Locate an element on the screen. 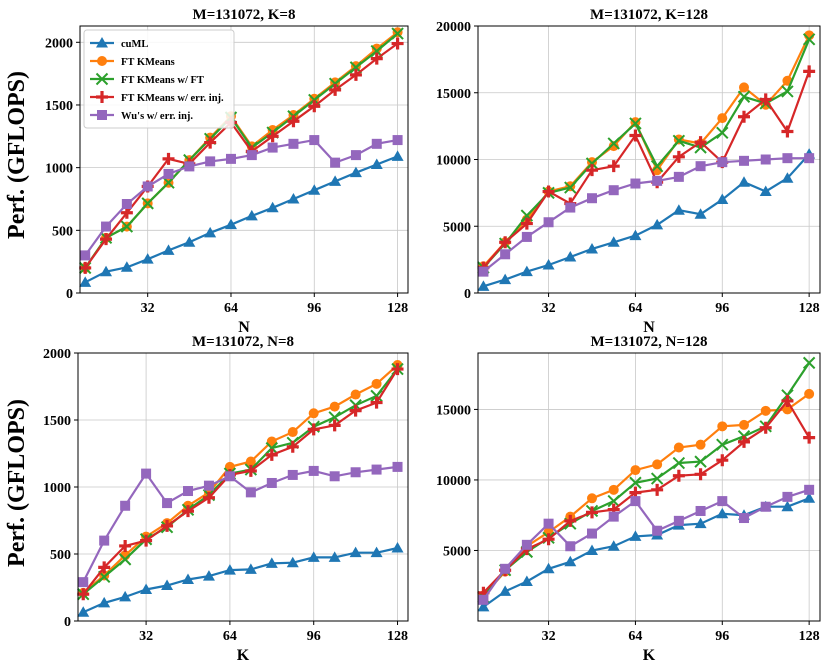 Image resolution: width=830 pixels, height=670 pixels. legend-item: cuML is located at coordinates (119, 43).